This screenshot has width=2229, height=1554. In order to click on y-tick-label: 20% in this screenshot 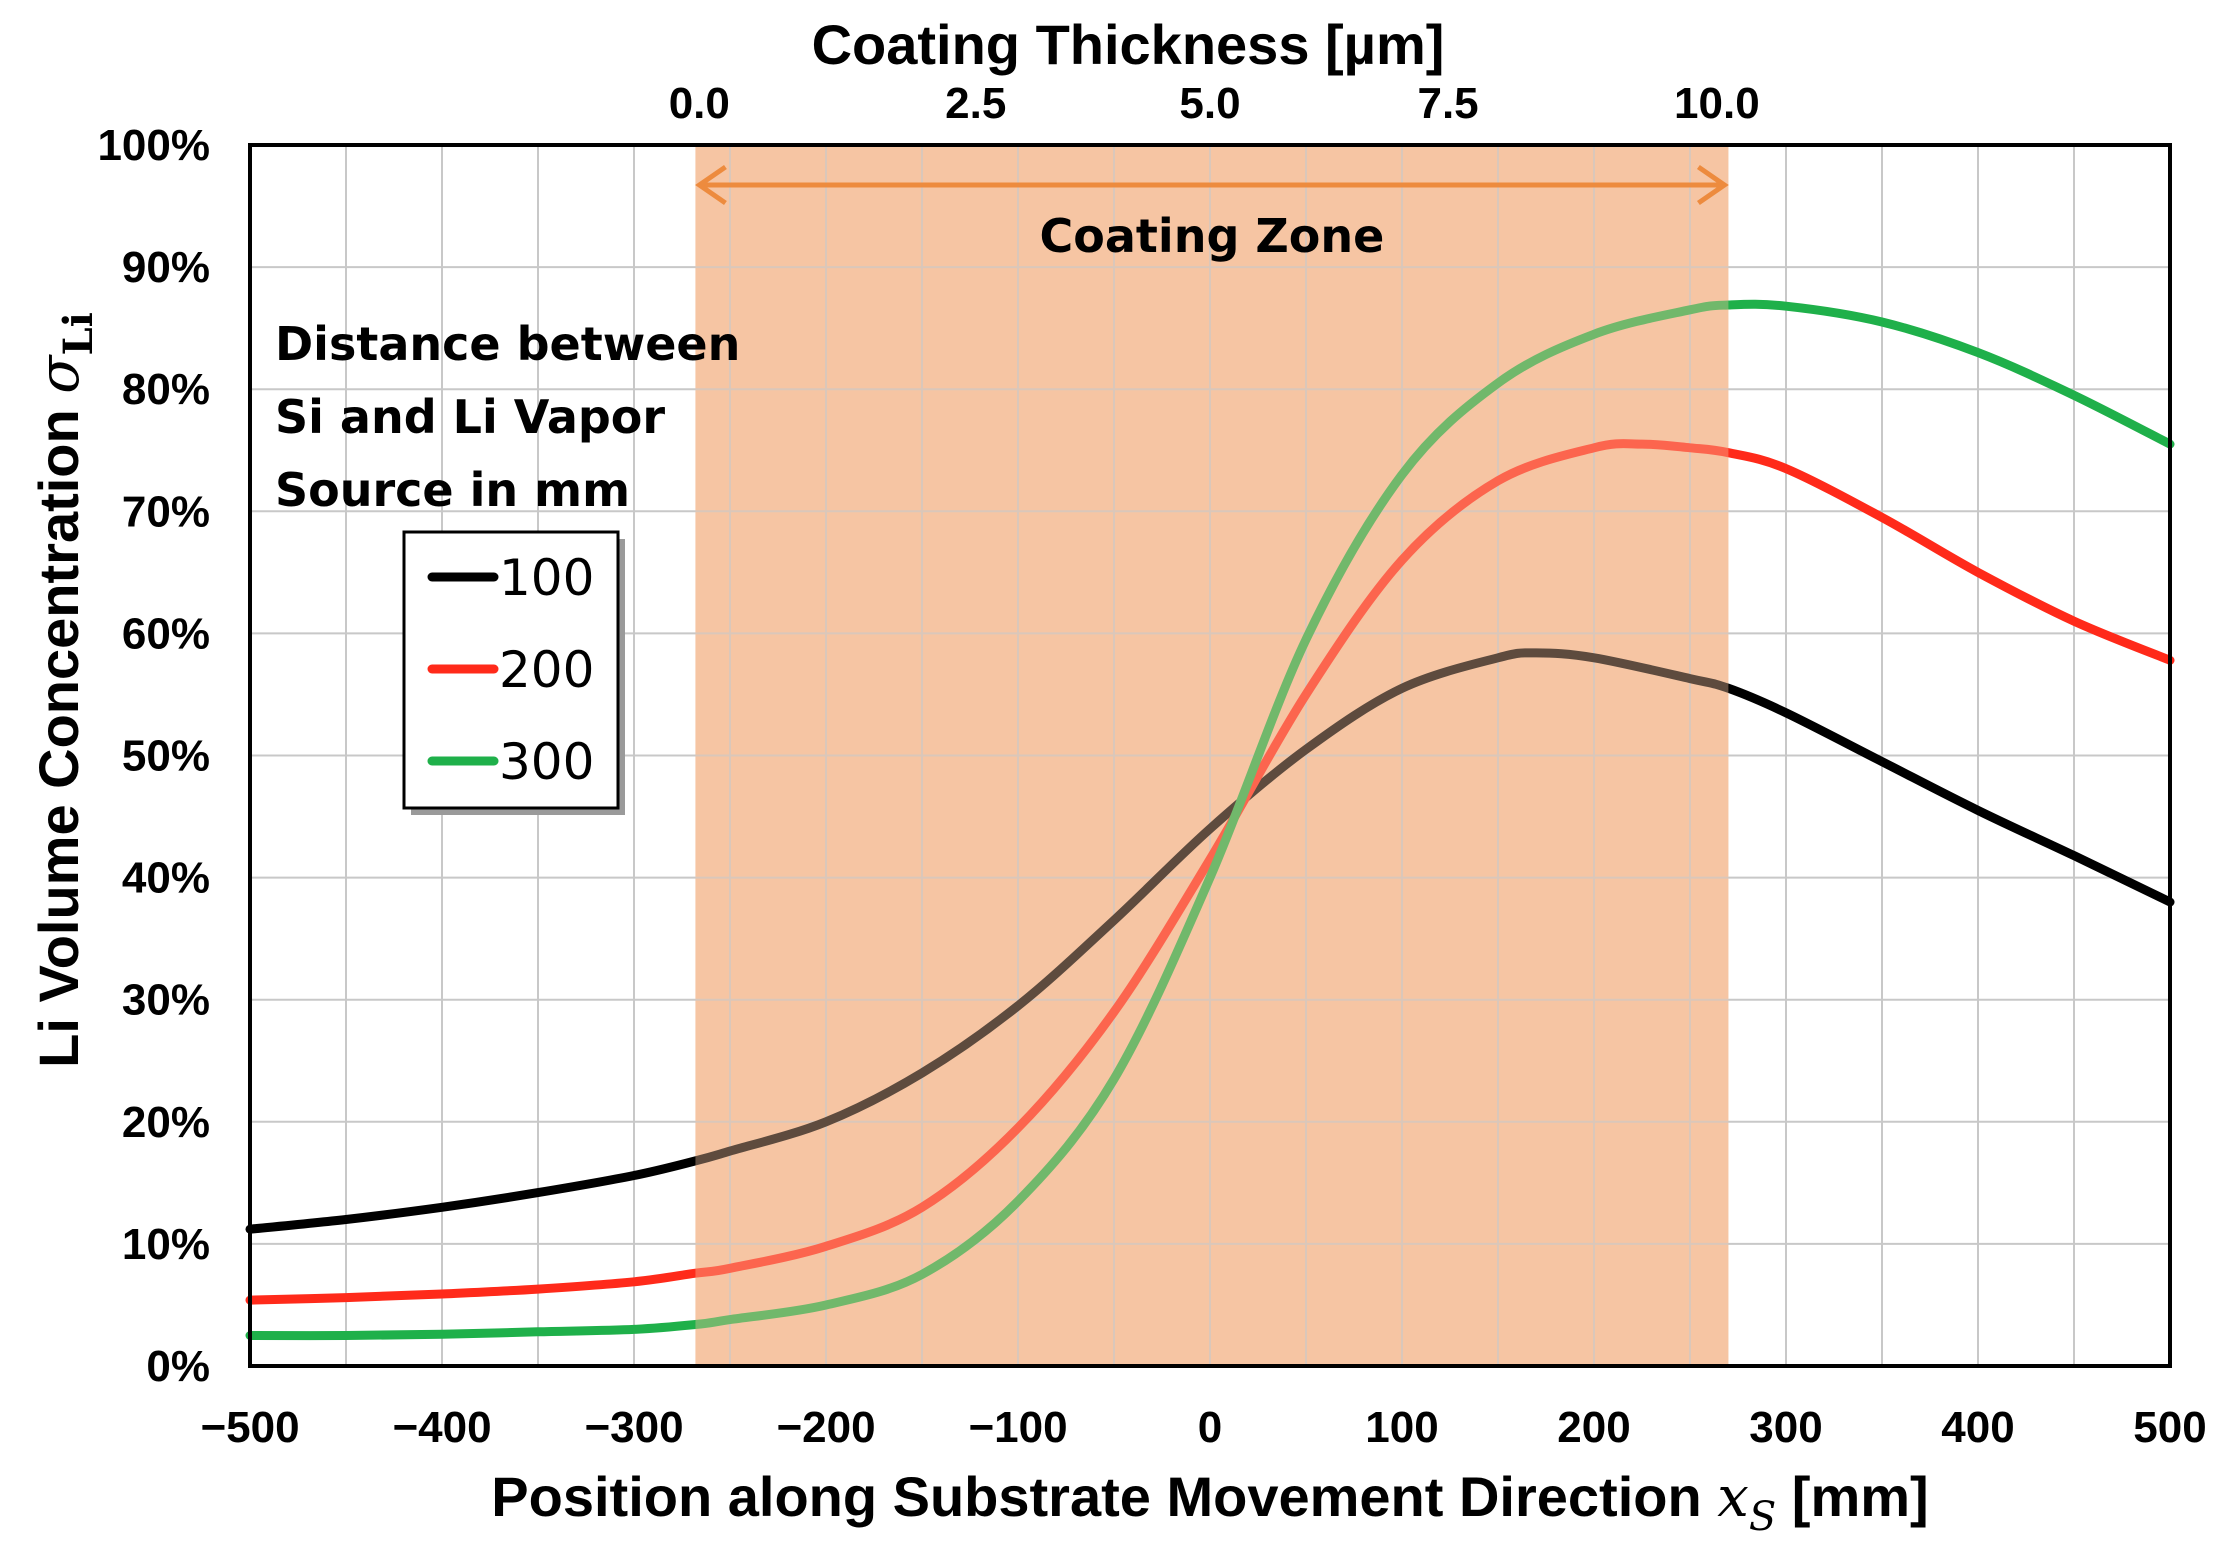, I will do `click(166, 1122)`.